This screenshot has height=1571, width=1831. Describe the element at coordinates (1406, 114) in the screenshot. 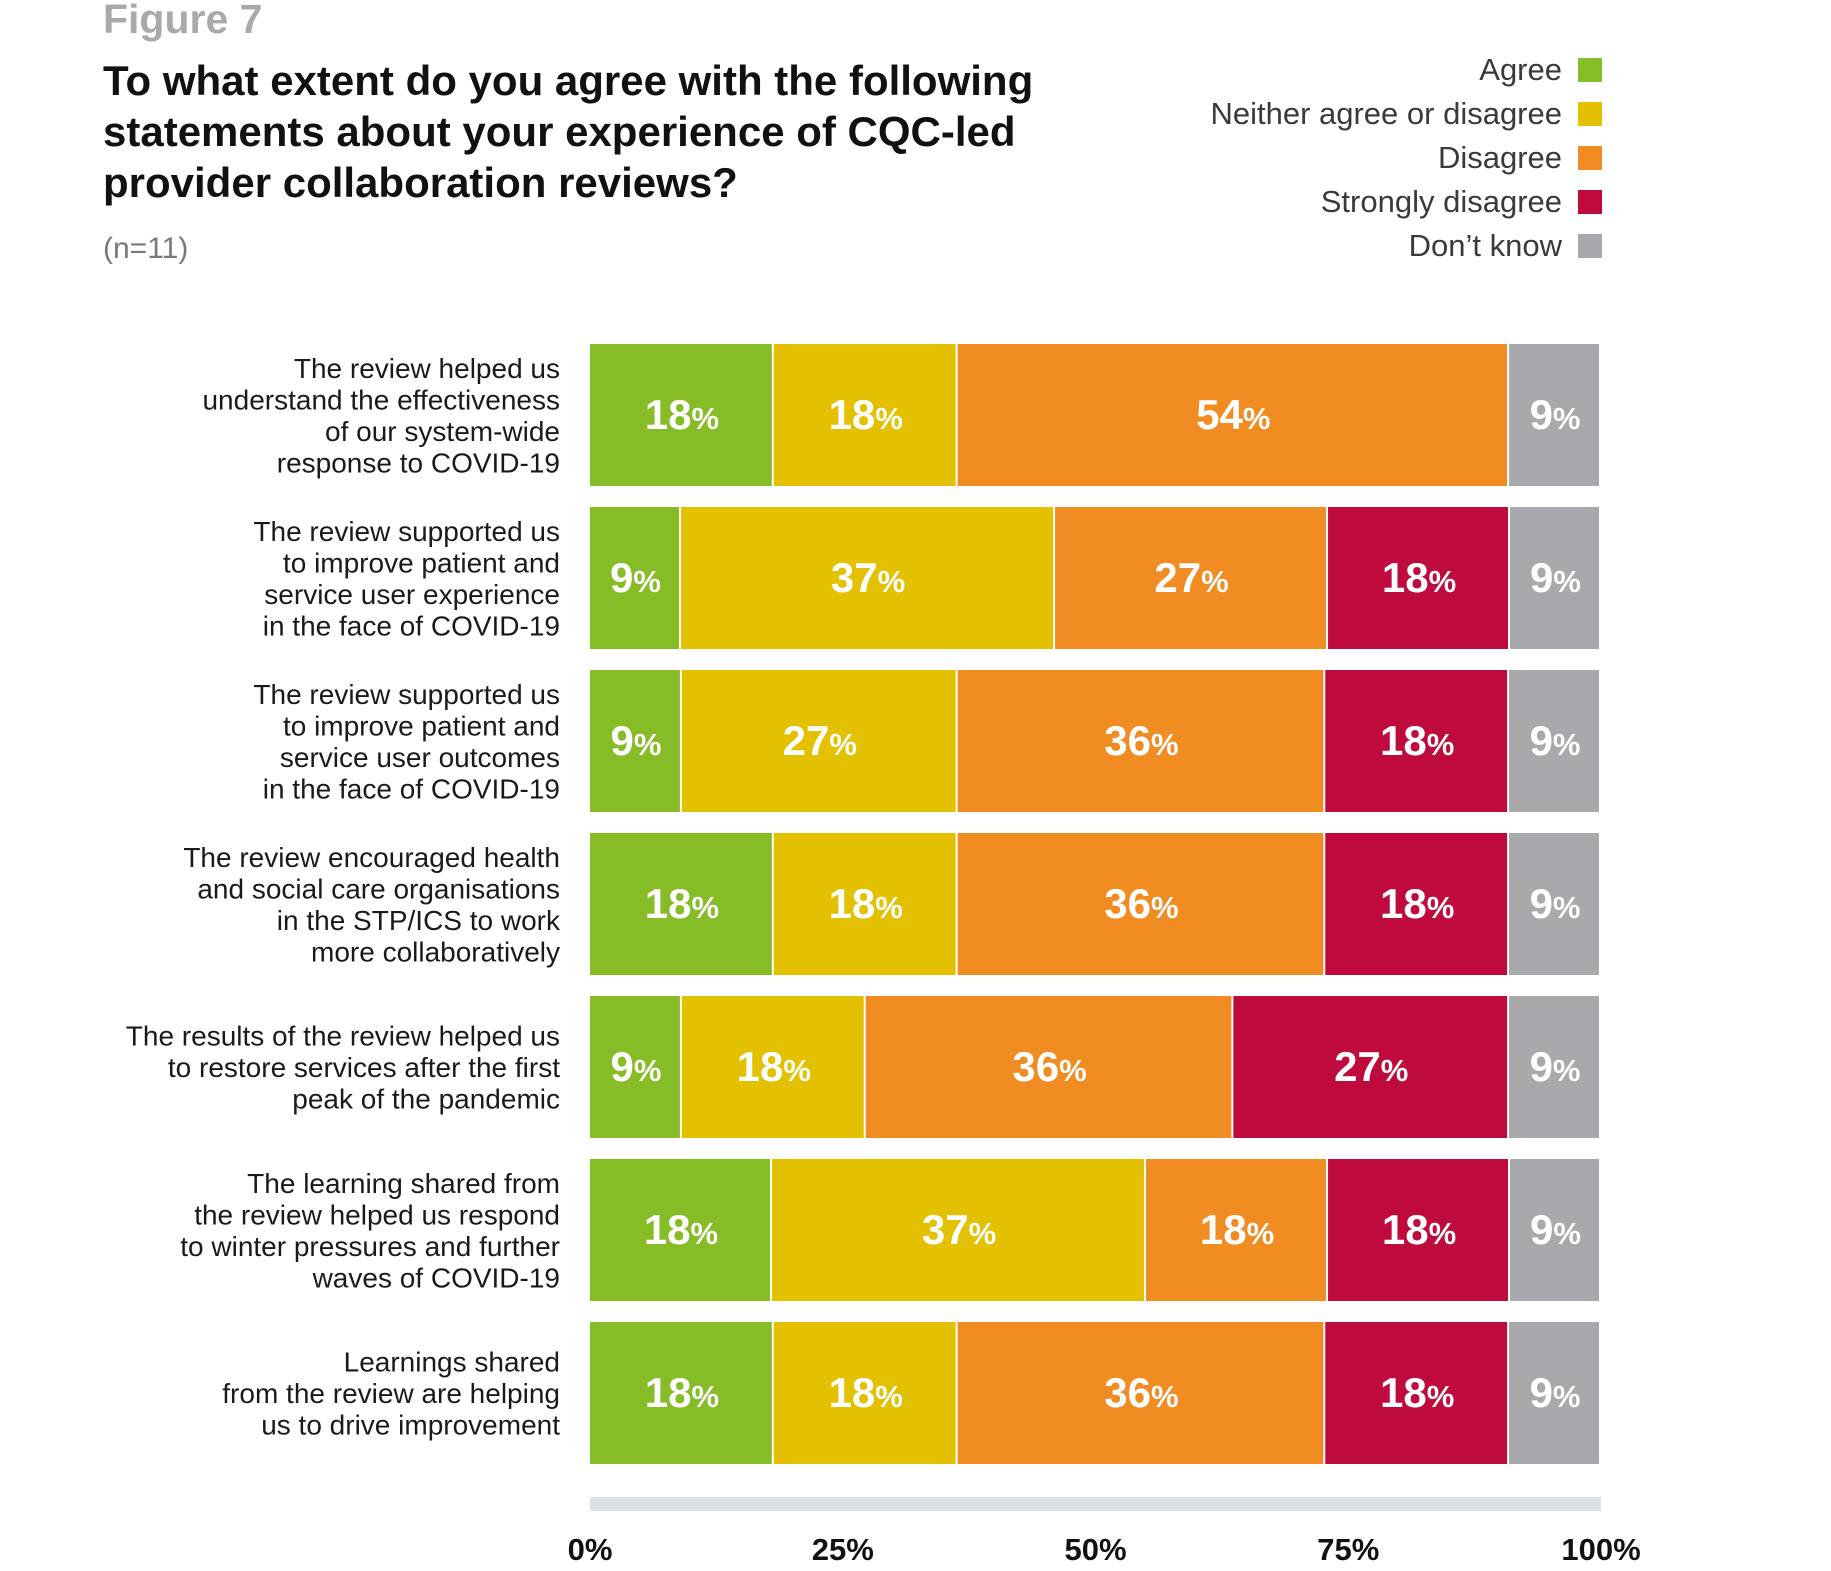

I see `legend-item: Neither agree or disagree` at that location.